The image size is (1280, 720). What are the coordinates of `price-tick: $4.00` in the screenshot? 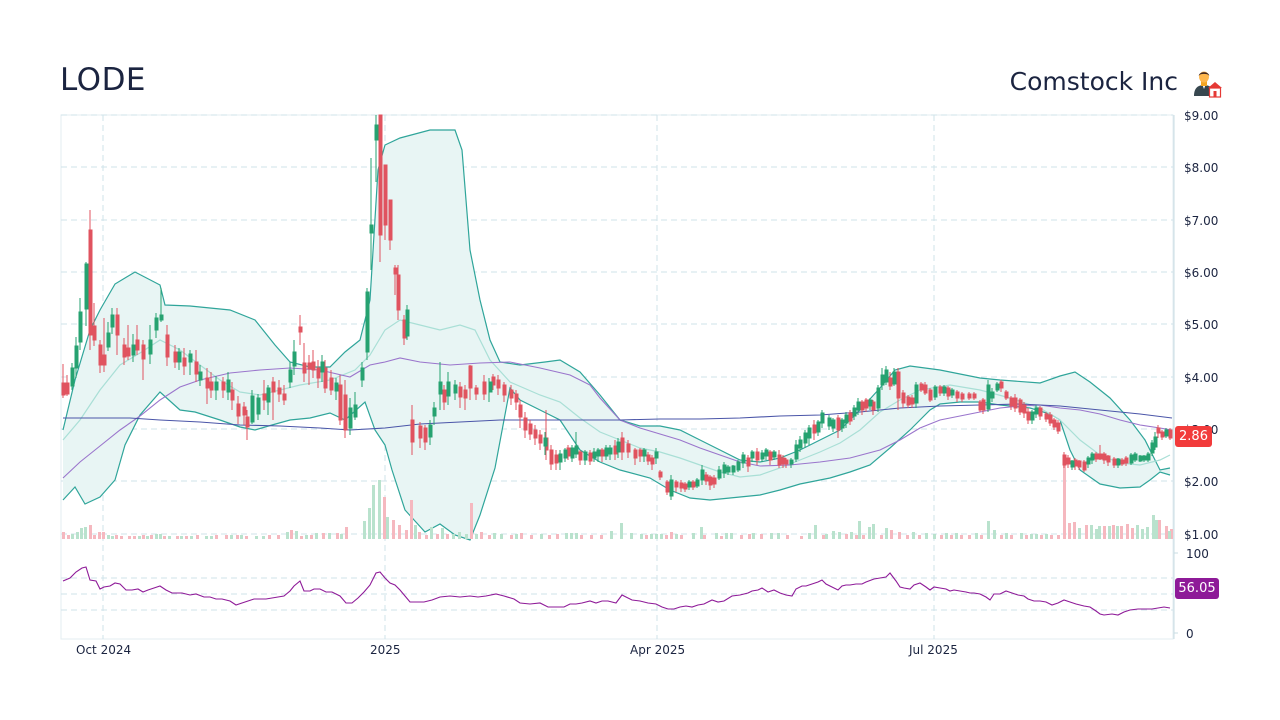 It's located at (1201, 378).